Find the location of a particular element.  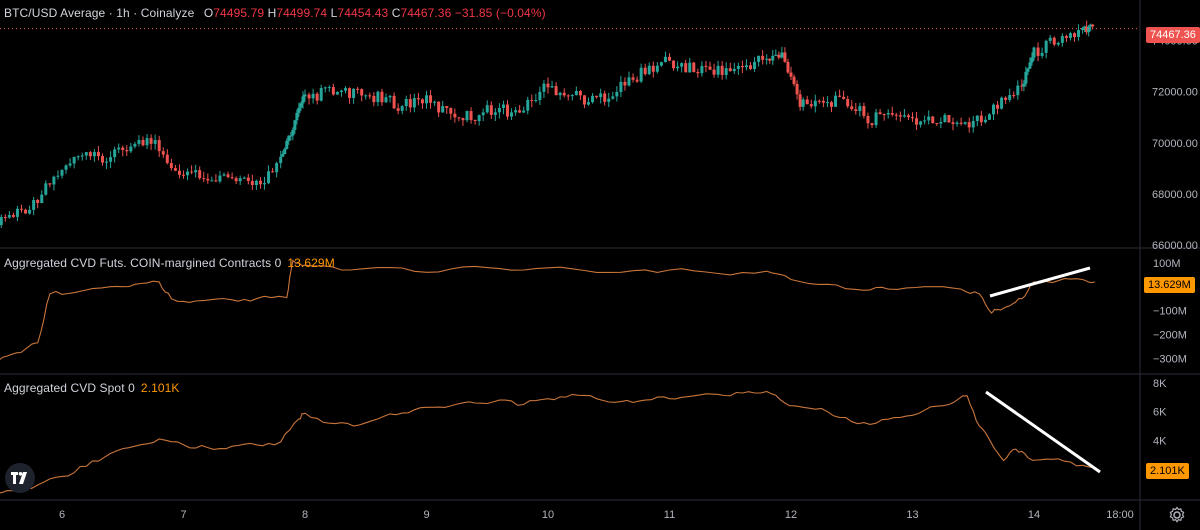

tradingview-logo is located at coordinates (20, 478).